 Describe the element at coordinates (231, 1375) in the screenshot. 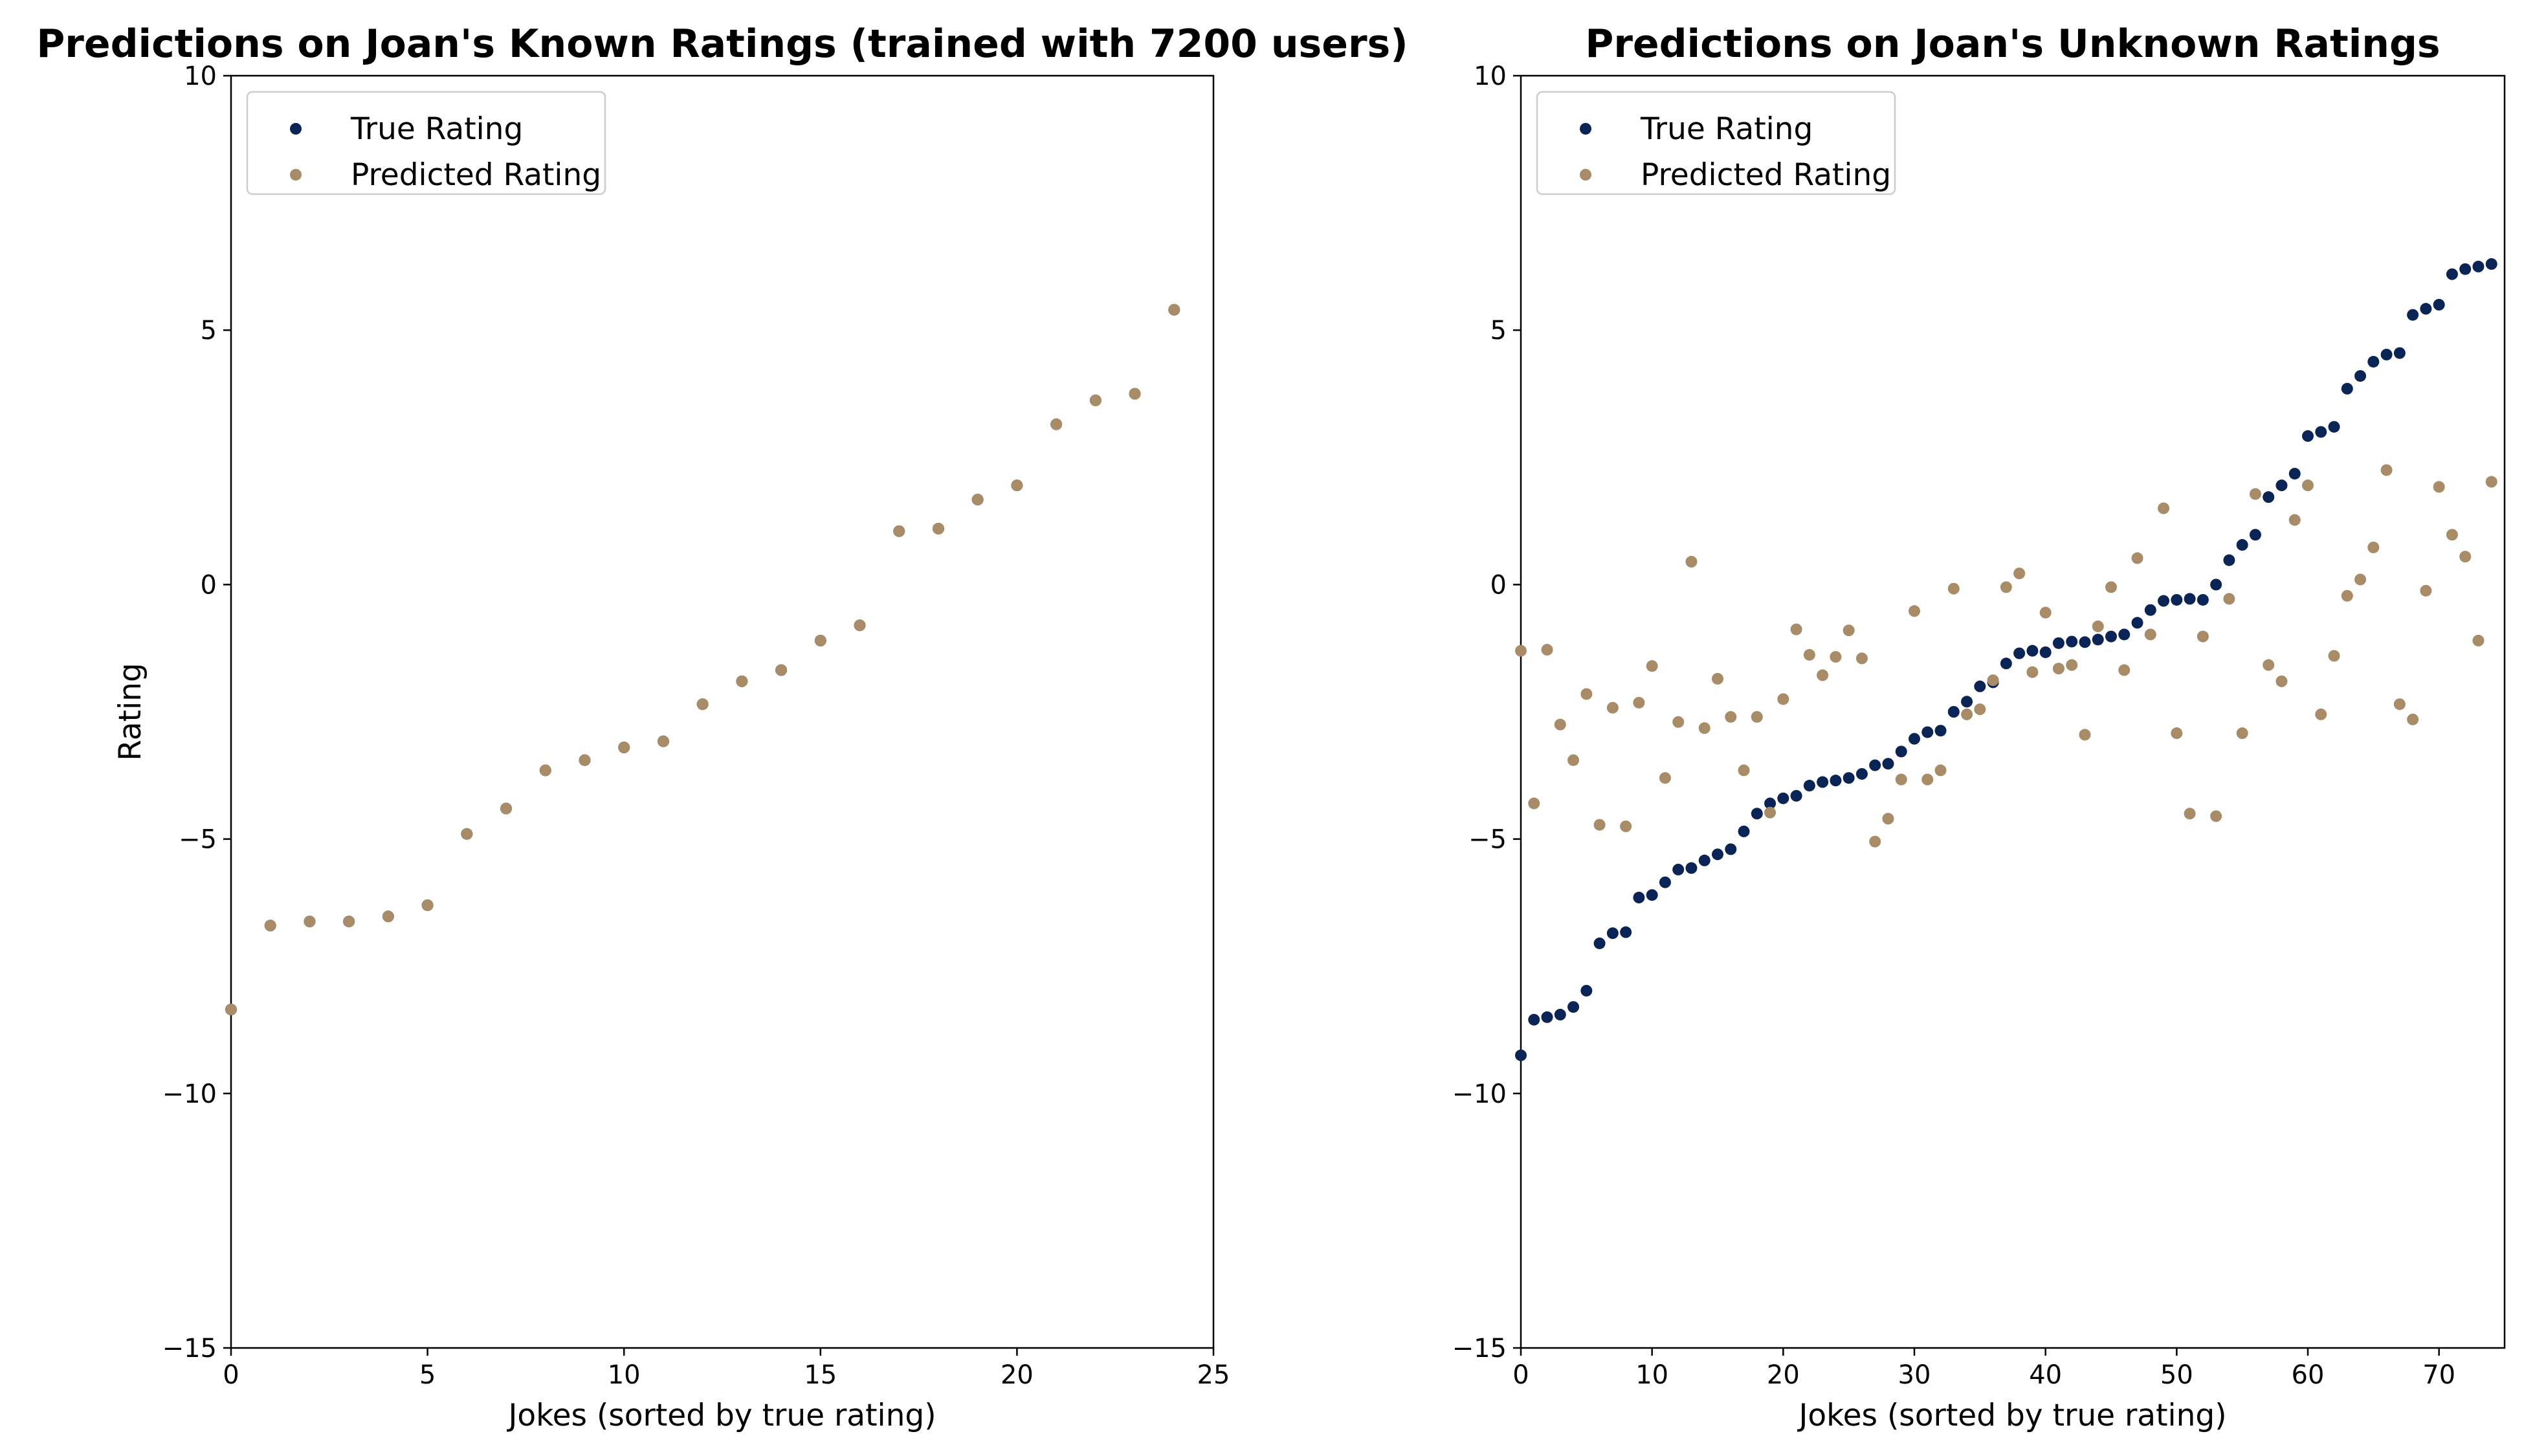

I see `x-tick-label: 0` at that location.